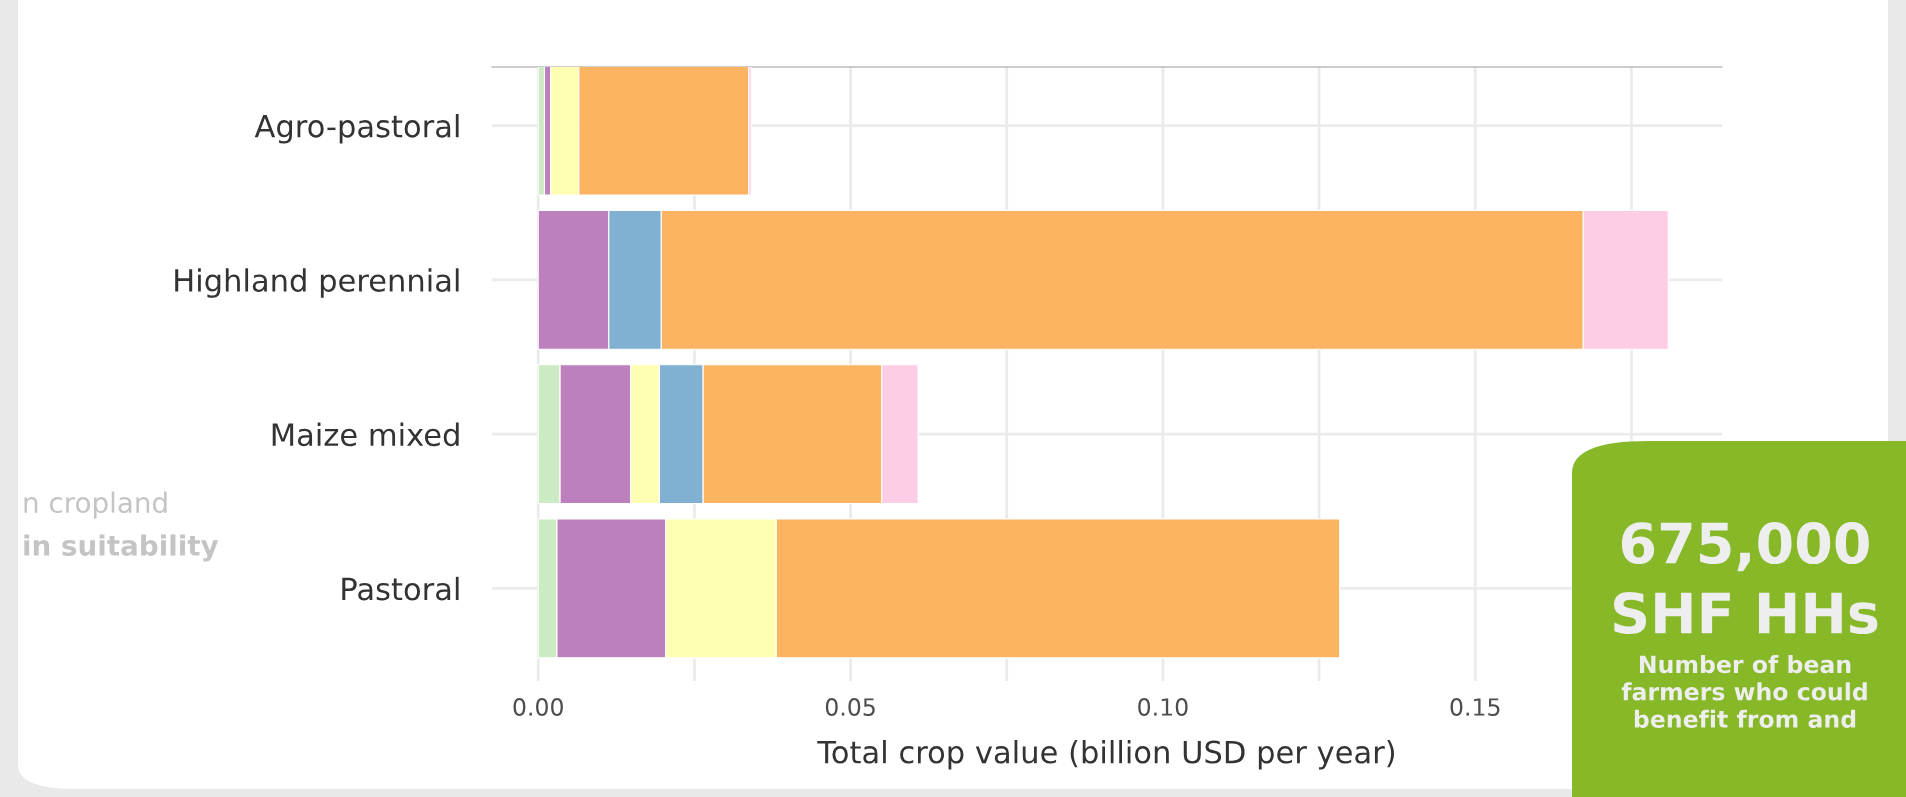  Describe the element at coordinates (356, 129) in the screenshot. I see `y-tick-label: Agro-pastoral` at that location.